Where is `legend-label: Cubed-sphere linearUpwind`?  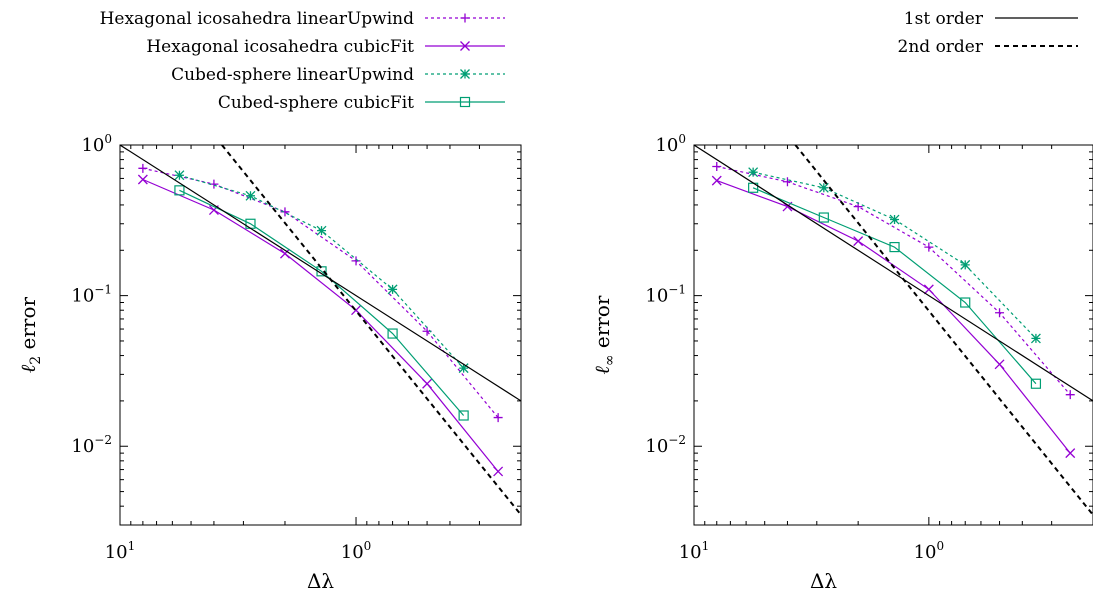 legend-label: Cubed-sphere linearUpwind is located at coordinates (292, 75).